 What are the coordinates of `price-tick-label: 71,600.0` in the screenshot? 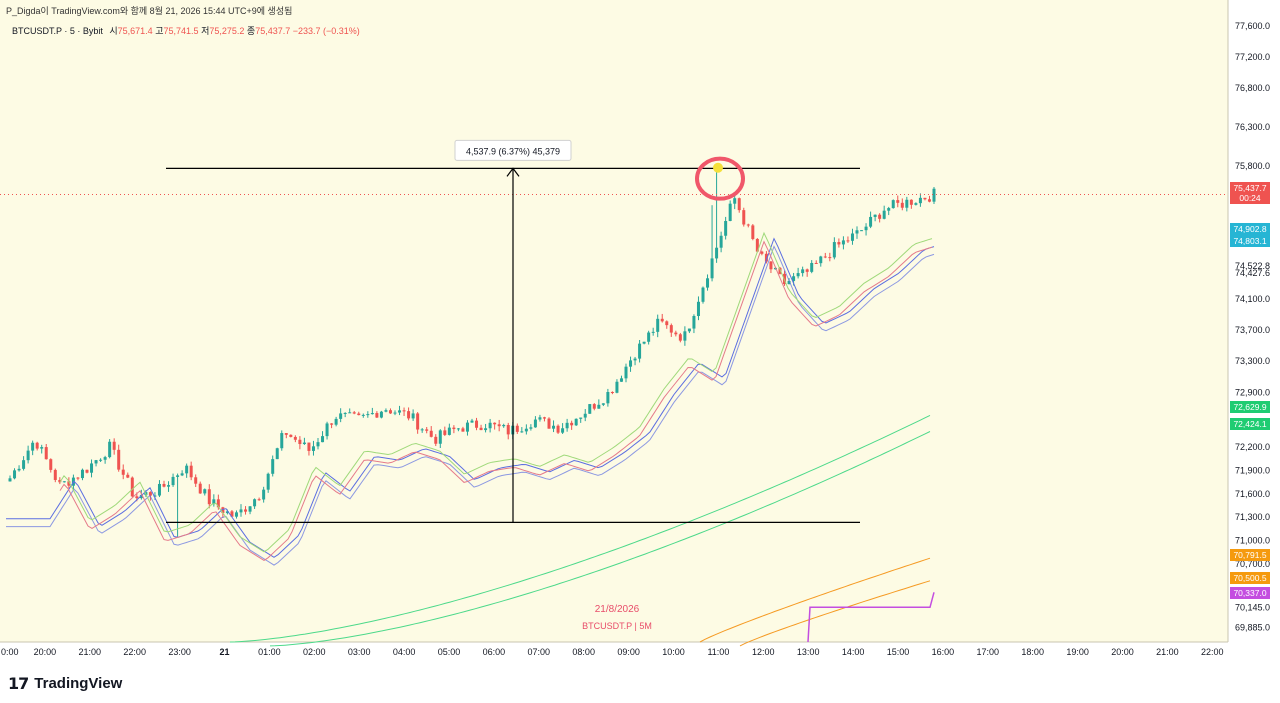 It's located at (1252, 494).